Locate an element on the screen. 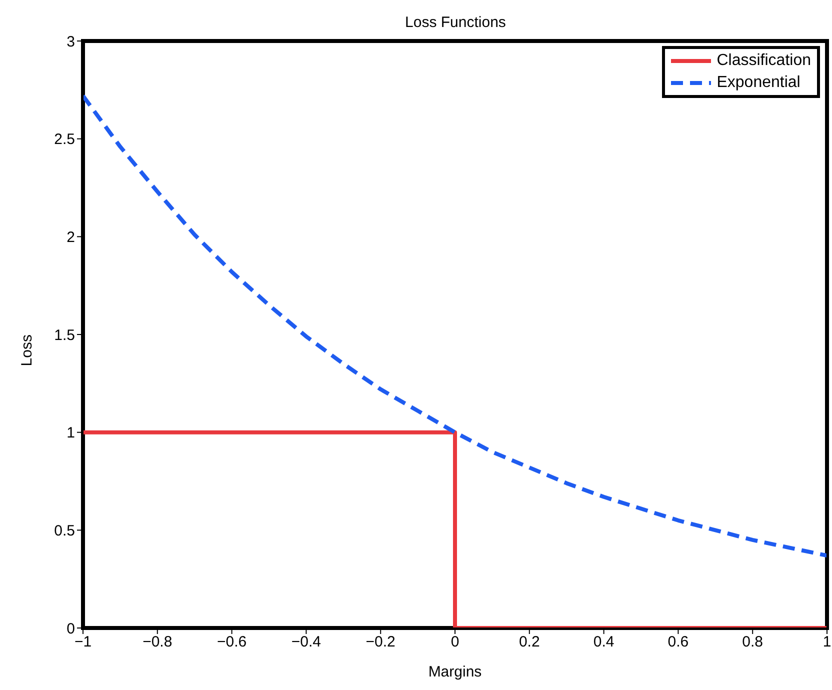 Image resolution: width=832 pixels, height=690 pixels. x-tick-label: 0.4 is located at coordinates (603, 642).